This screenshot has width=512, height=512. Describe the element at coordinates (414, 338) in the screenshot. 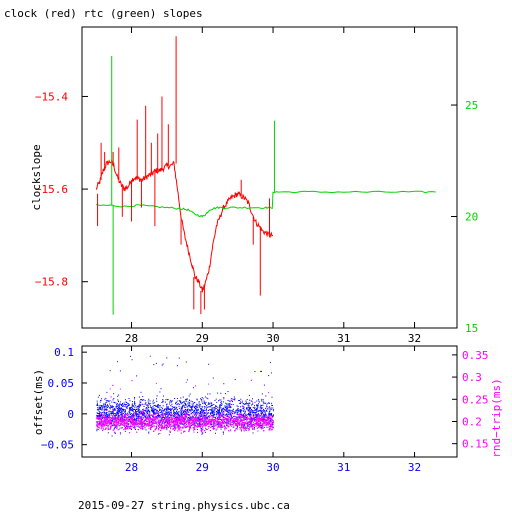

I see `x-tick-label: 32` at that location.